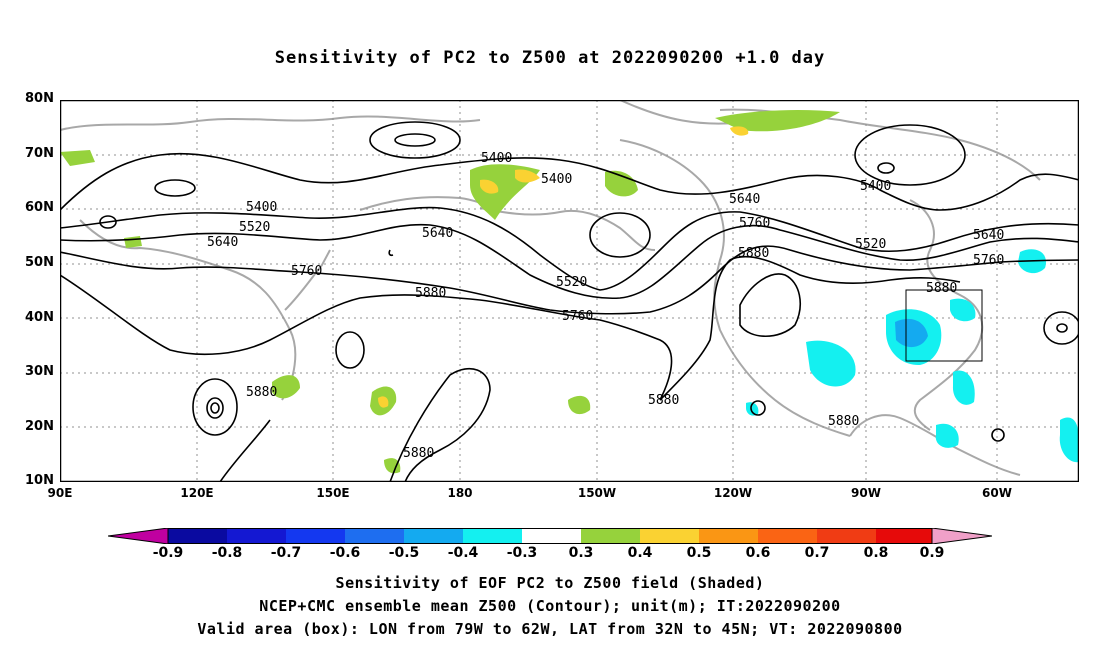  Describe the element at coordinates (227, 553) in the screenshot. I see `colorbar-label: -0.8` at that location.